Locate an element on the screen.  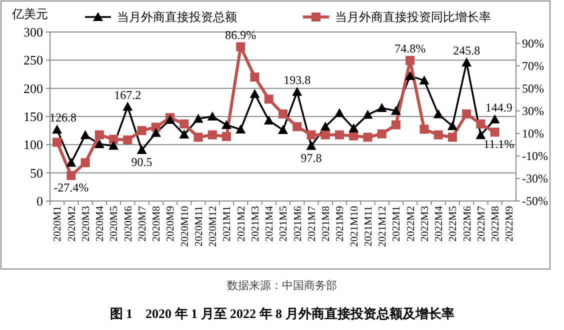
x-tick-label: 2021M7 is located at coordinates (312, 224).